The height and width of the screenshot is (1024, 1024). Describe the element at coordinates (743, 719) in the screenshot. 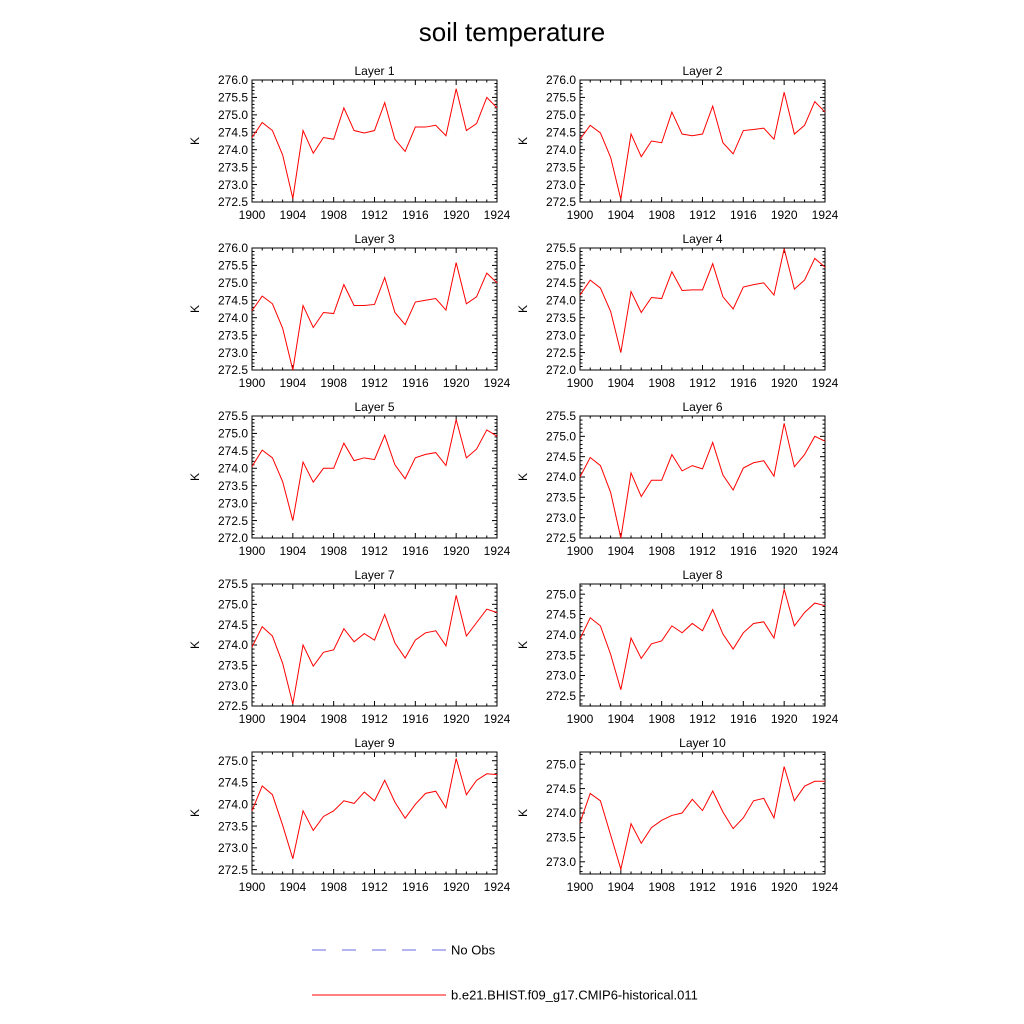

I see `layer-8-x-tick-label: 1916` at that location.